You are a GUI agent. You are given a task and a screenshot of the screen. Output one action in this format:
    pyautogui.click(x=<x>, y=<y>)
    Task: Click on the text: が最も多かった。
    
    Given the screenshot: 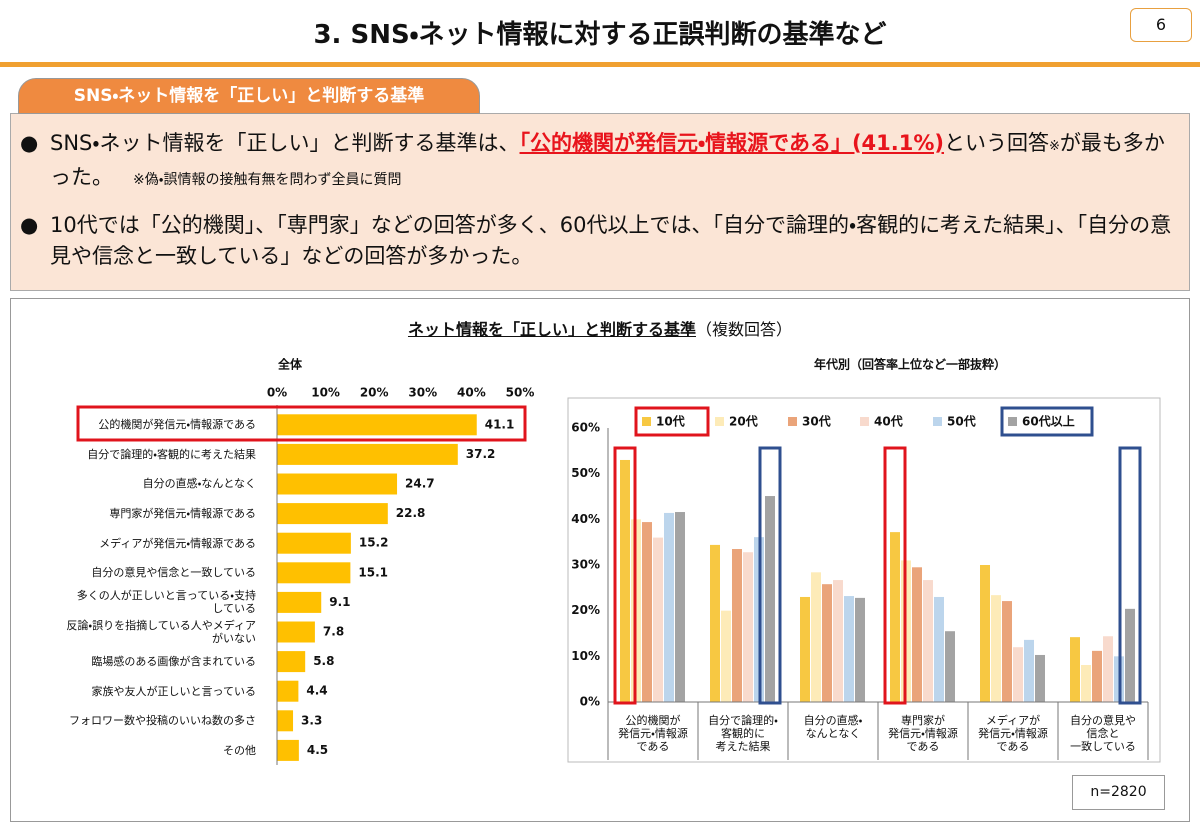 What is the action you would take?
    pyautogui.click(x=607, y=160)
    